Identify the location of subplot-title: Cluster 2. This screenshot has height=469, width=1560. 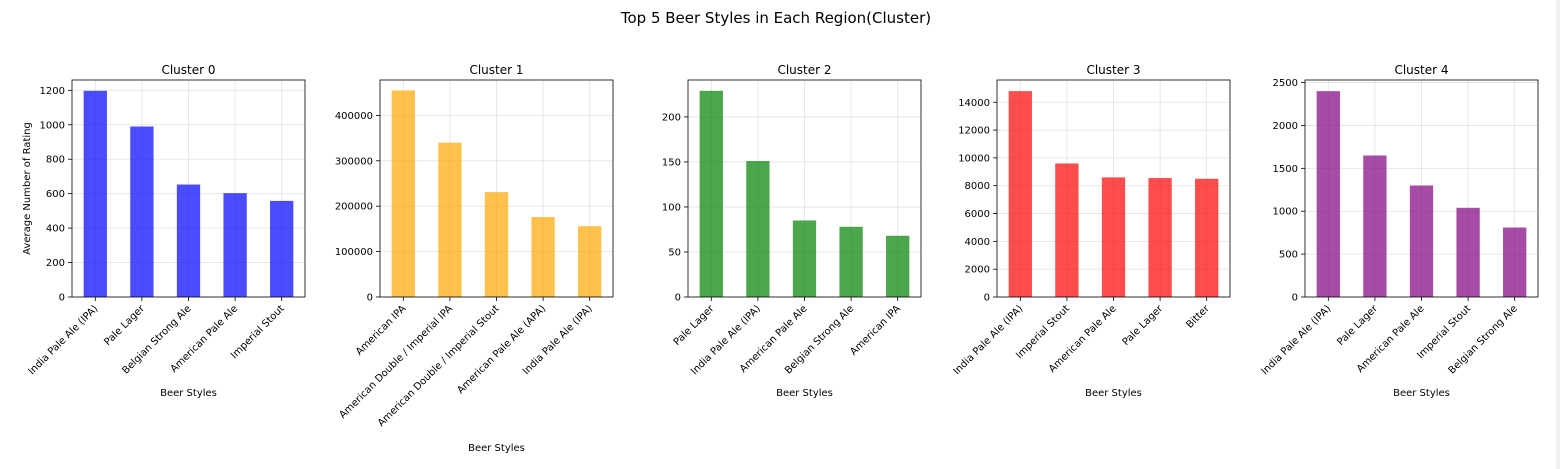
(804, 70).